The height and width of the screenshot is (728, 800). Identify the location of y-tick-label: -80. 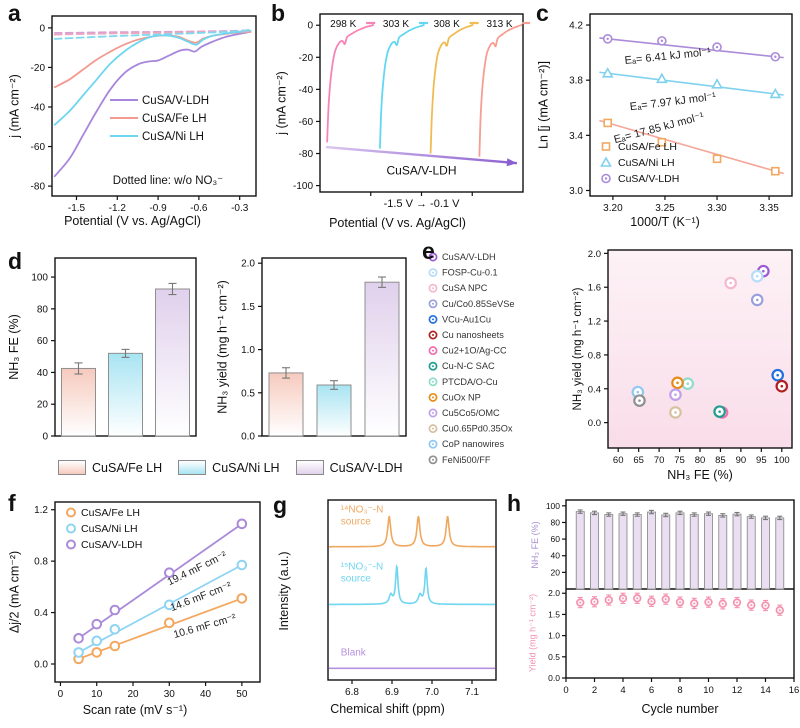
(306, 154).